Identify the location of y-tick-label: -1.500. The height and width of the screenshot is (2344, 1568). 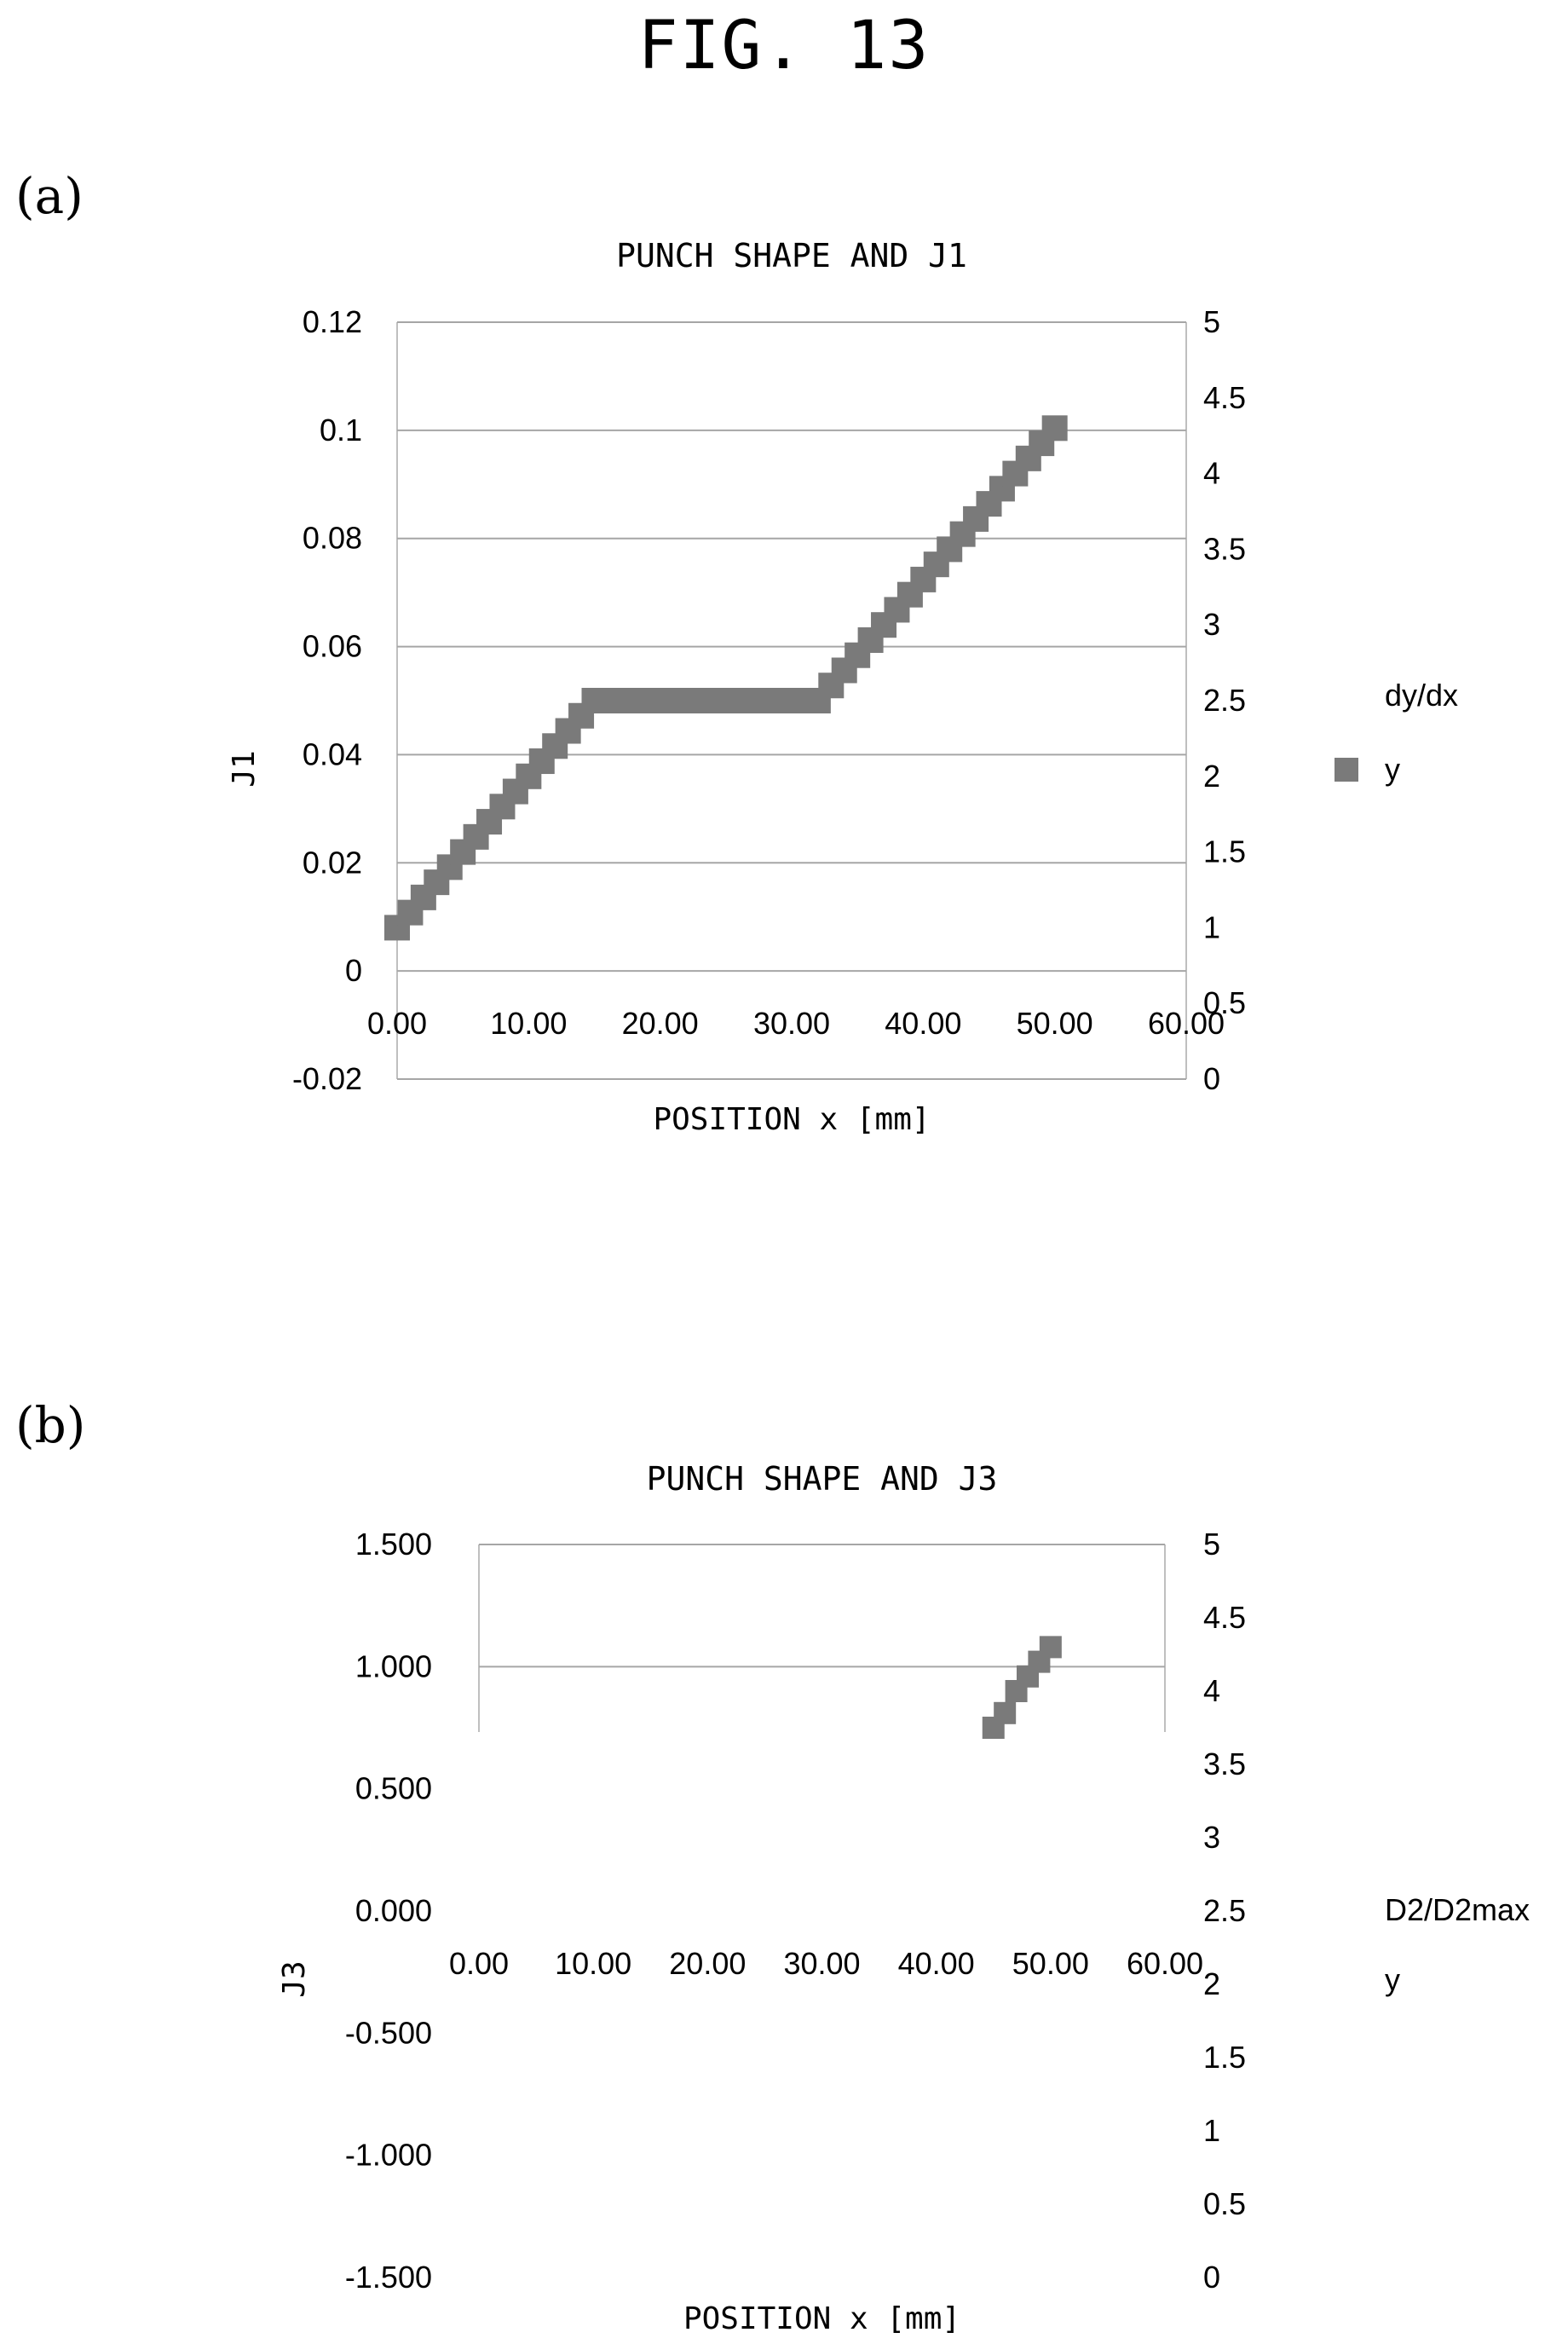
(388, 2277).